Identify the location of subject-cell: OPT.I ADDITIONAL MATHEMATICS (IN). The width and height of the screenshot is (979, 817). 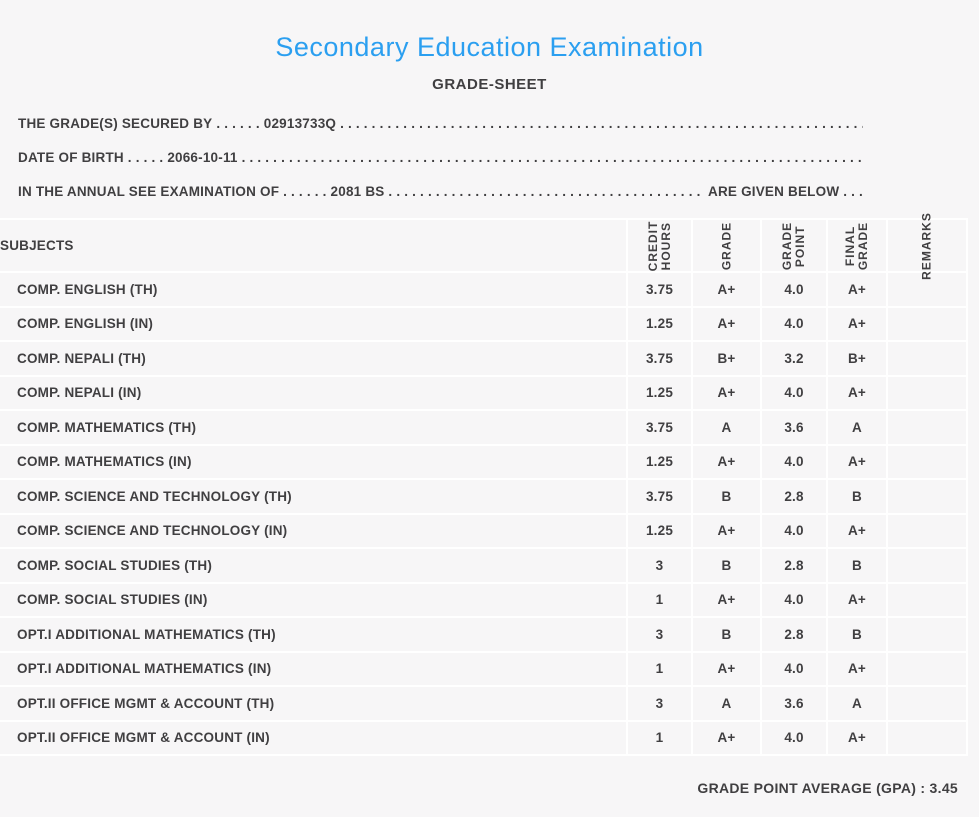
(313, 668).